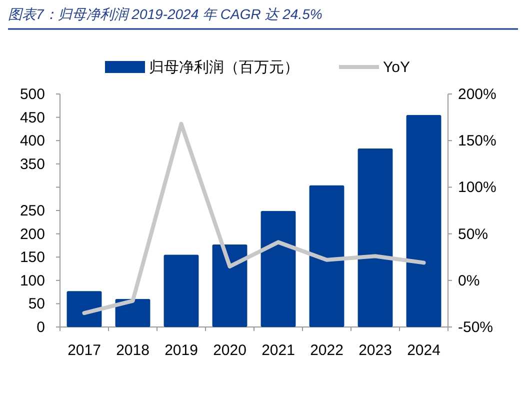 This screenshot has width=526, height=398. I want to click on chart-title: 图表7：归母净利润 2019-2024 年 CAGR 达 24.5%, so click(165, 14).